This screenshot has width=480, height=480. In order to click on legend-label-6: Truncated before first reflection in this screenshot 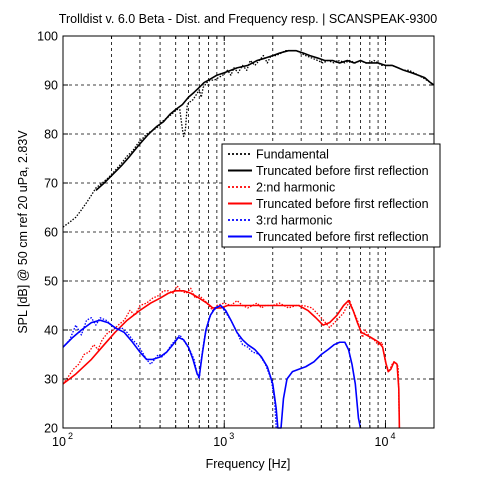, I will do `click(342, 237)`.